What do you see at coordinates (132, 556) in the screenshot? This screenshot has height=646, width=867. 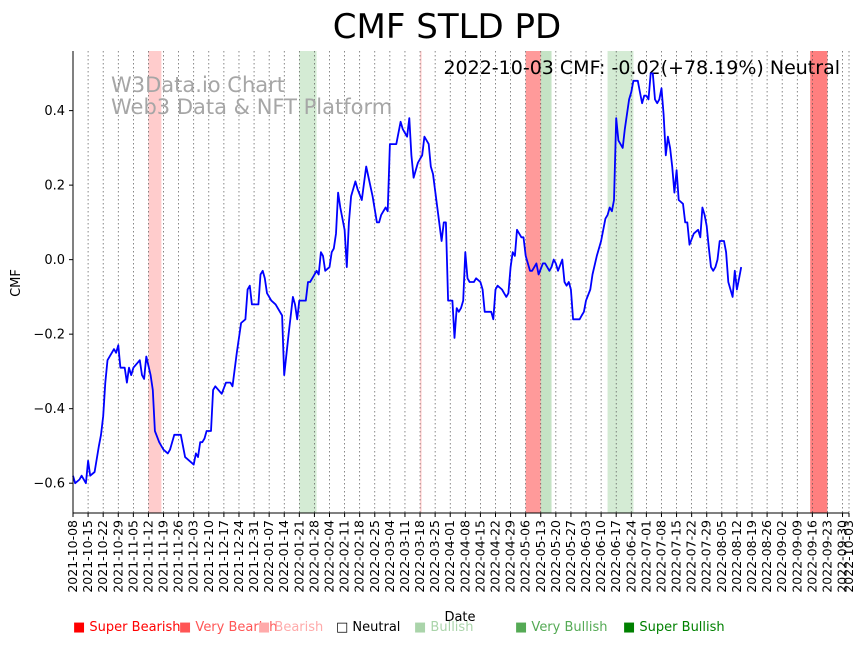 I see `x-tick-label: 2021-11-05` at bounding box center [132, 556].